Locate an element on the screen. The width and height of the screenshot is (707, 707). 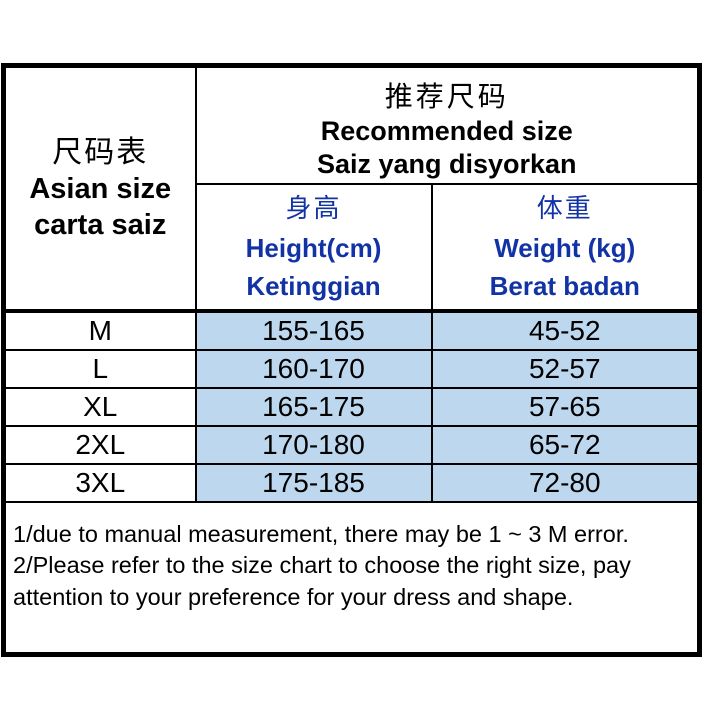
size-label: 3XL is located at coordinates (99, 482).